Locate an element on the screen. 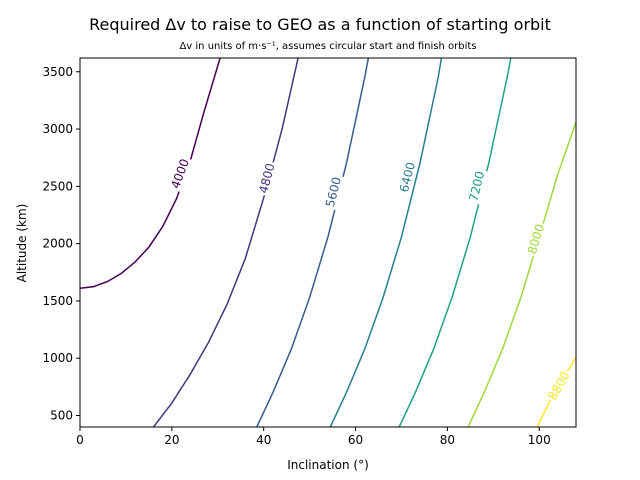 The height and width of the screenshot is (480, 640). y-axis-label: Altitude (km) is located at coordinates (22, 243).